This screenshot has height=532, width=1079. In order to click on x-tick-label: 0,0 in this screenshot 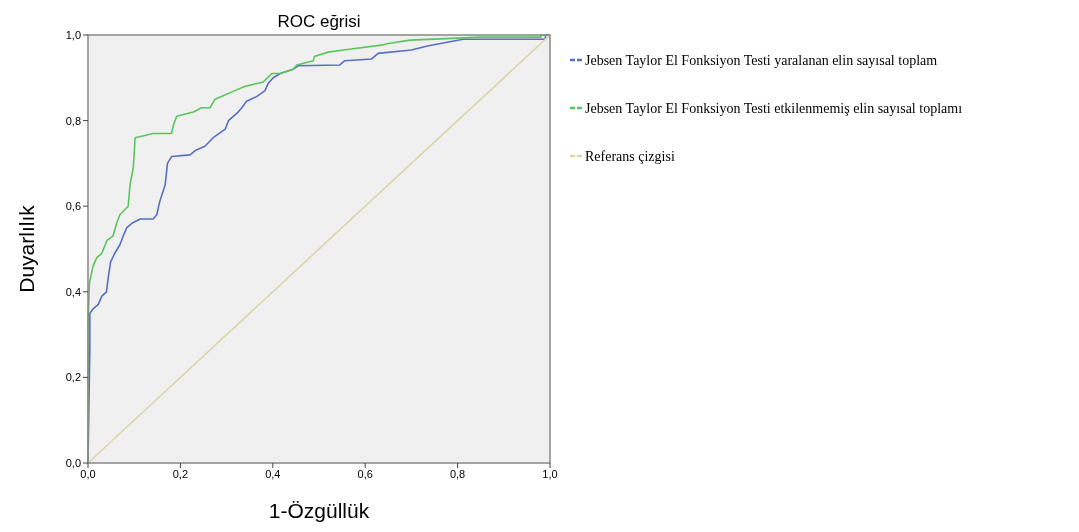, I will do `click(88, 474)`.